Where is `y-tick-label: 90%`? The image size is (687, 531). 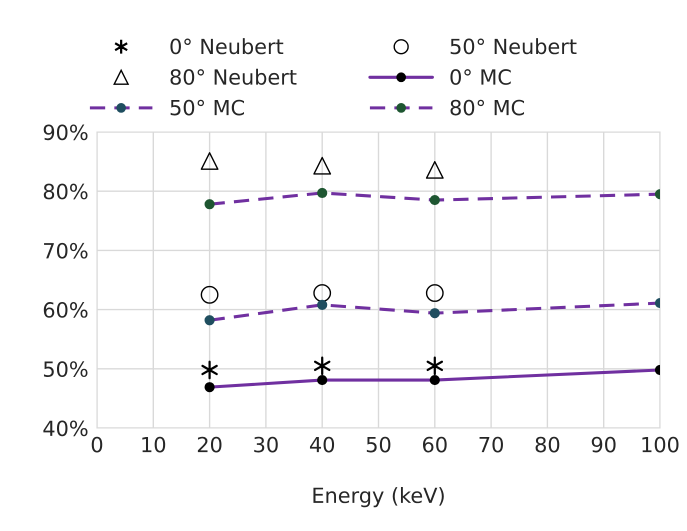 y-tick-label: 90% is located at coordinates (66, 132).